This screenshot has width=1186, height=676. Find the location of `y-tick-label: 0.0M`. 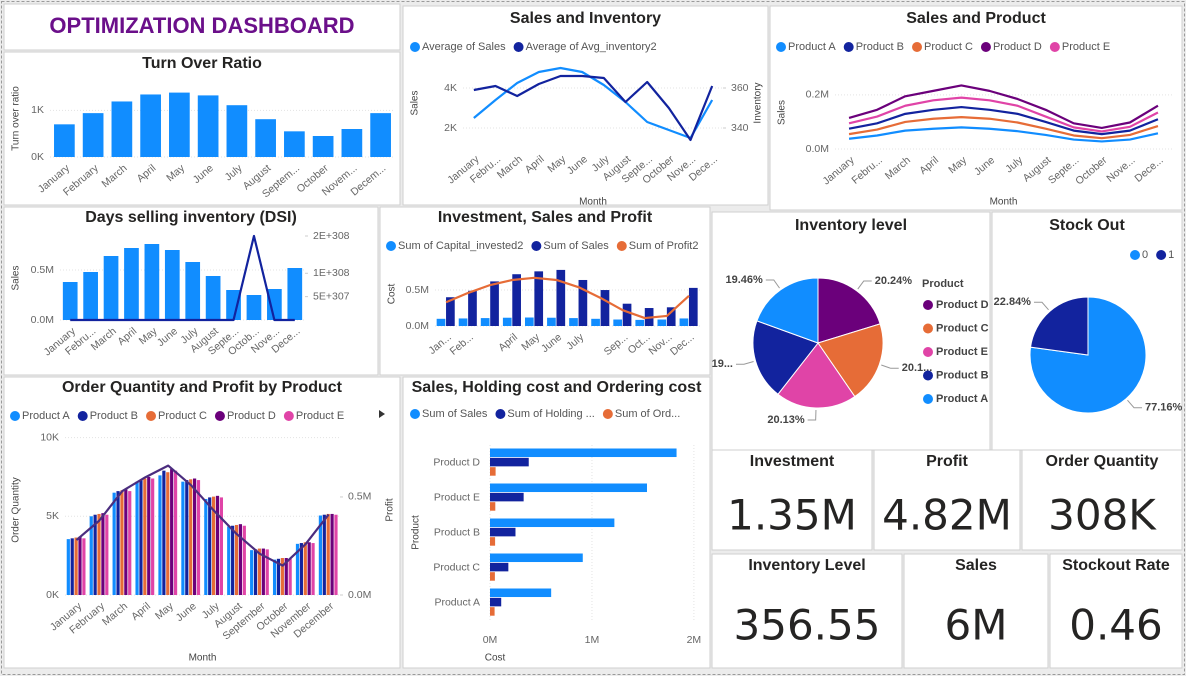

y-tick-label: 0.0M is located at coordinates (817, 149).